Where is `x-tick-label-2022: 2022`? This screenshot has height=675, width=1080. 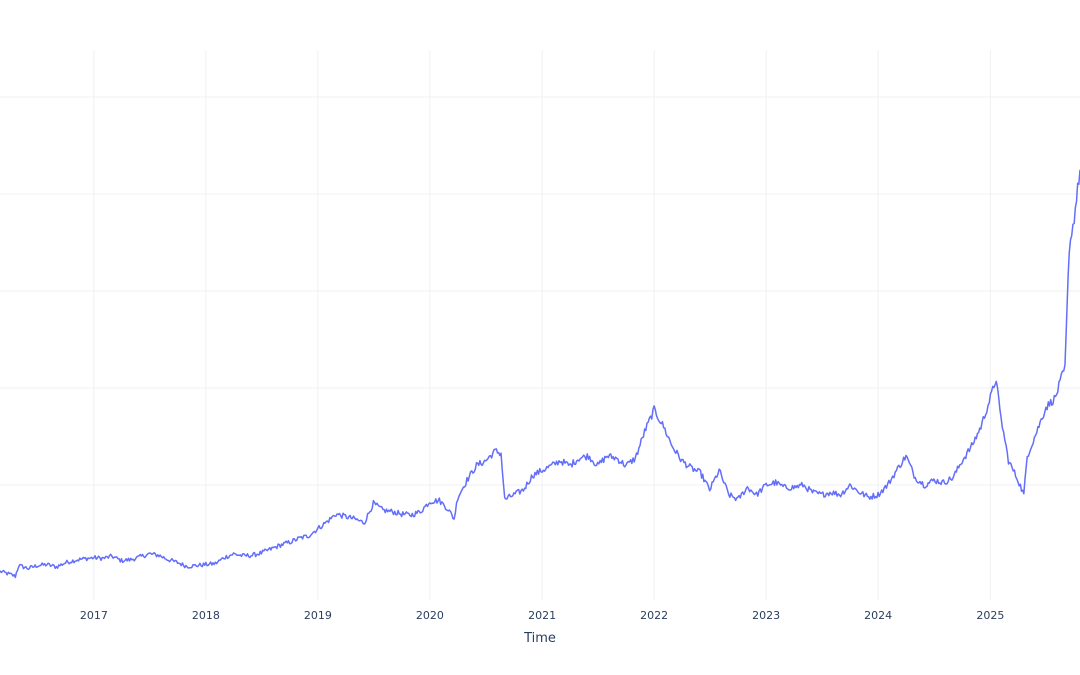 x-tick-label-2022: 2022 is located at coordinates (654, 615).